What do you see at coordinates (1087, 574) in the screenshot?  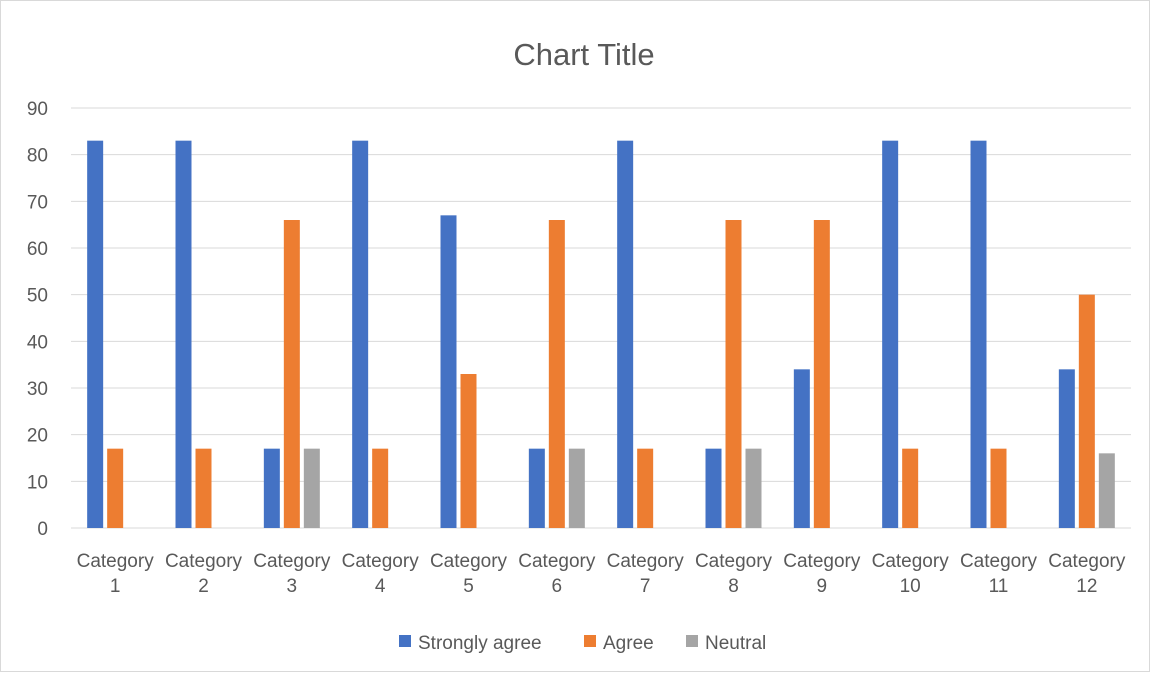 I see `x-tick-label: Category 12` at bounding box center [1087, 574].